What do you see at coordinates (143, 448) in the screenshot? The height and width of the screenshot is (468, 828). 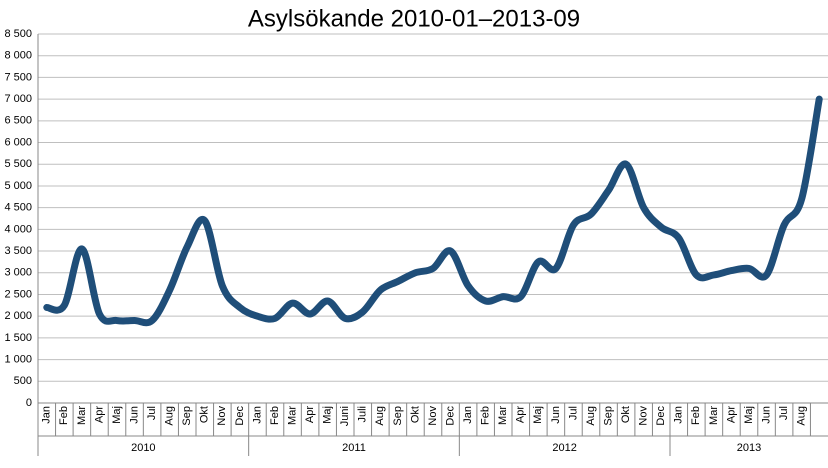 I see `x-group-label: 2010` at bounding box center [143, 448].